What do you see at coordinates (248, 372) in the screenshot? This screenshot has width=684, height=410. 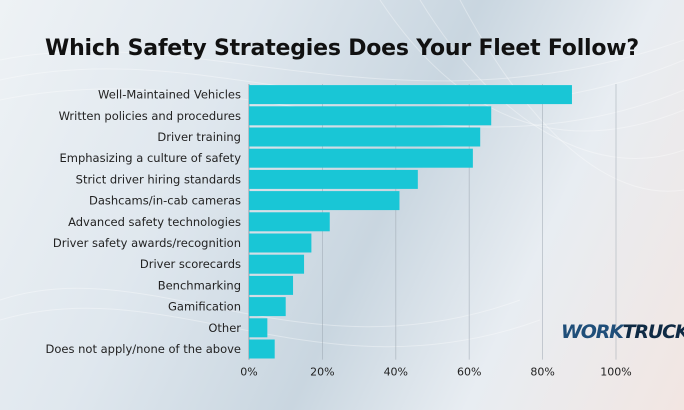 I see `x-tick-label: 0%` at bounding box center [248, 372].